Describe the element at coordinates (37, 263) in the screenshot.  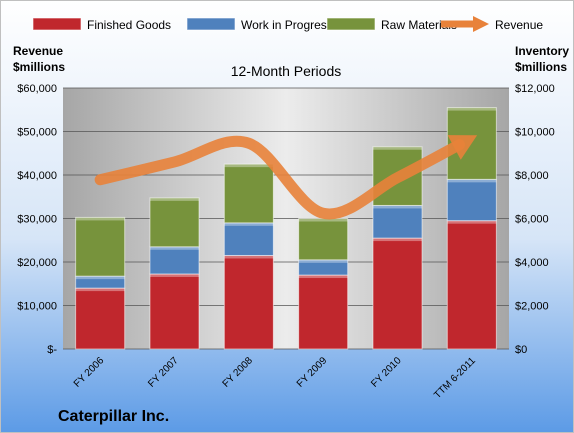
I see `left-tick-label: $20,000` at that location.